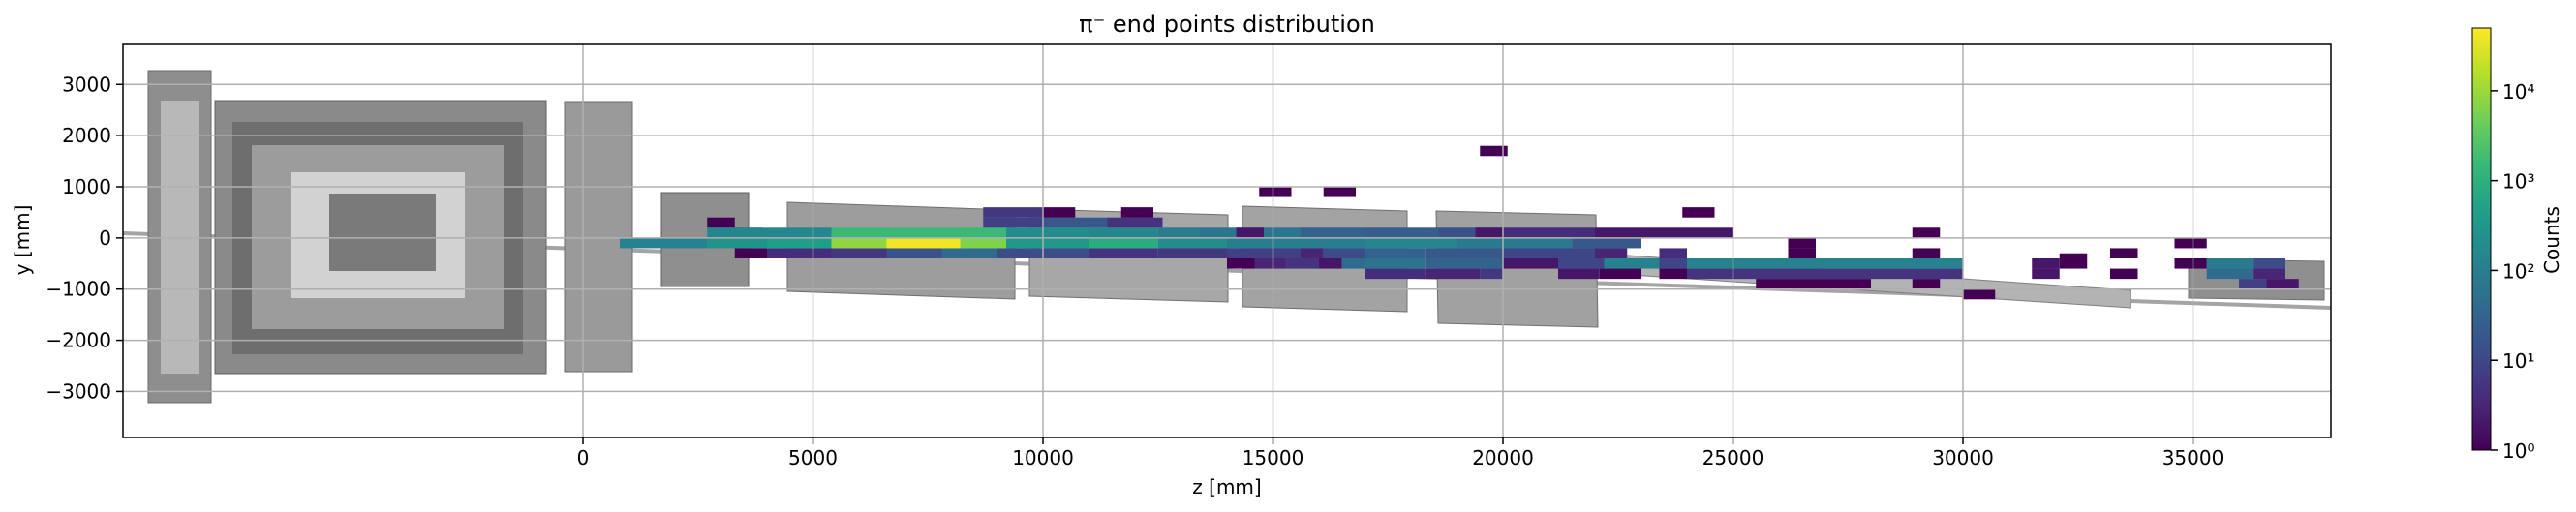 This screenshot has width=2576, height=512. I want to click on colorbar-tick-label: 10¹, so click(2518, 361).